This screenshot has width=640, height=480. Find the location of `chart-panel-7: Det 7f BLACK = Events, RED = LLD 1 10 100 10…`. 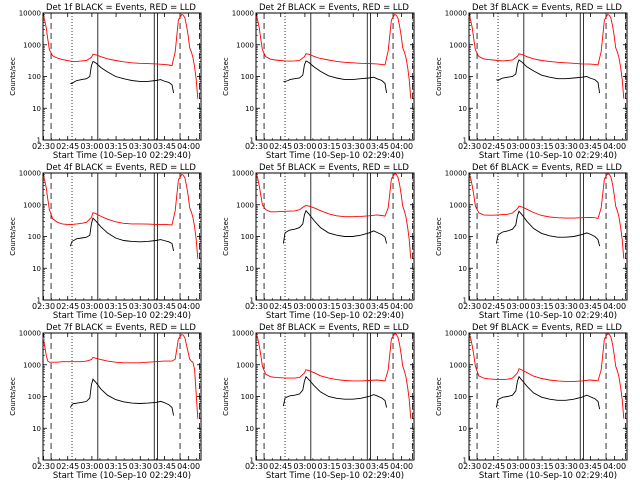

chart-panel-7: Det 7f BLACK = Events, RED = LLD 1 10 100 10… is located at coordinates (105, 401).